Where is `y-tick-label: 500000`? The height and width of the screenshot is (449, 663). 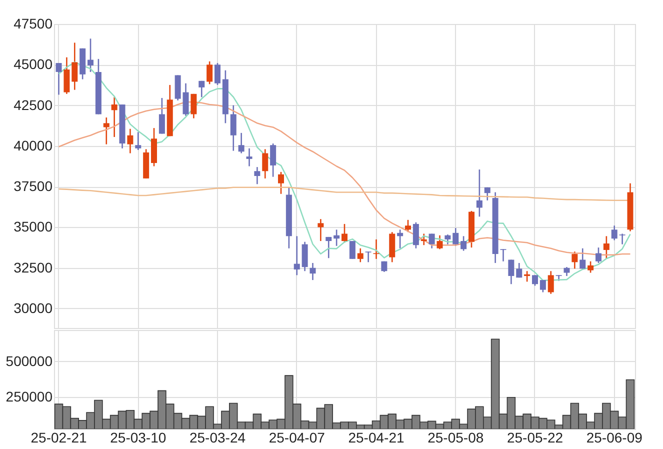
y-tick-label: 500000 is located at coordinates (29, 360).